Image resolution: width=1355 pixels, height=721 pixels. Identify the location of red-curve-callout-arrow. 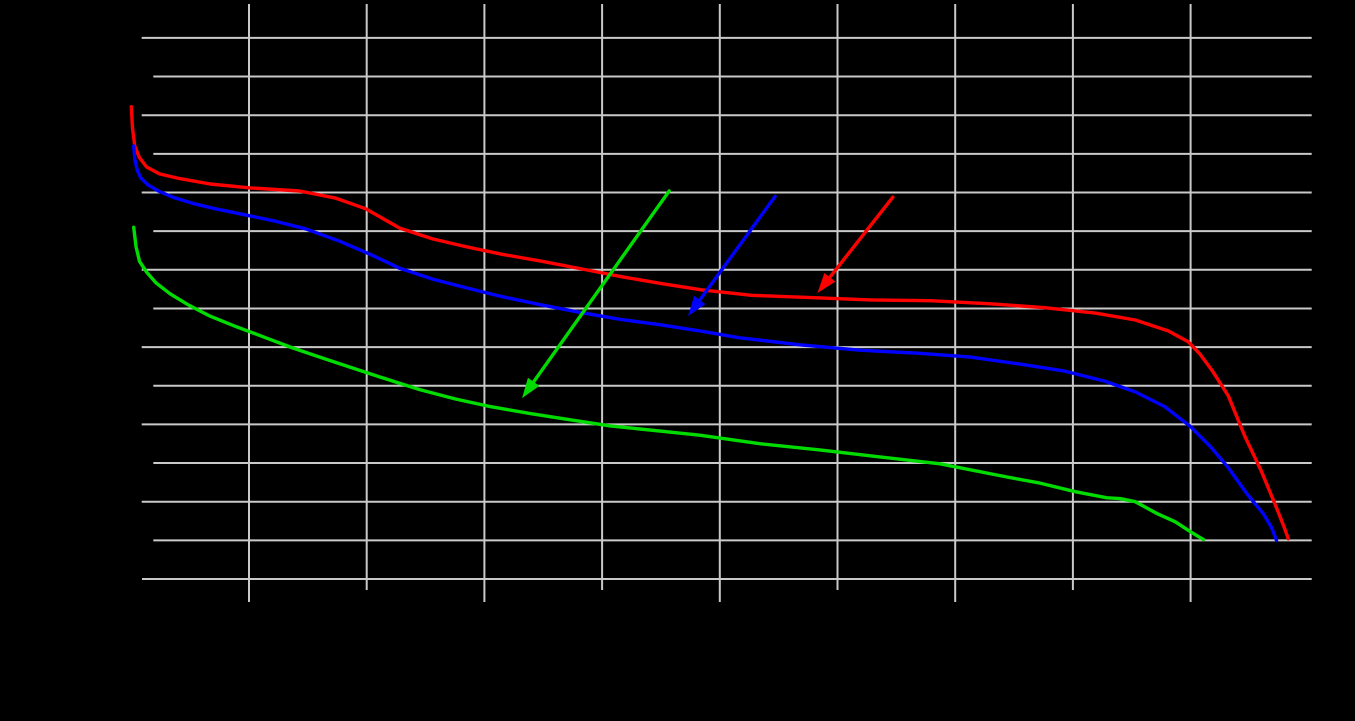
(861, 237).